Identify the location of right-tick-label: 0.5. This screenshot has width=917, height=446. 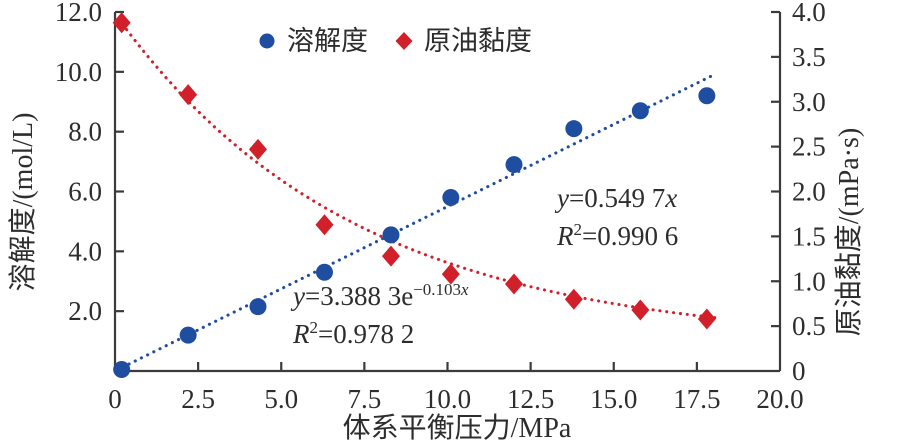
(809, 326).